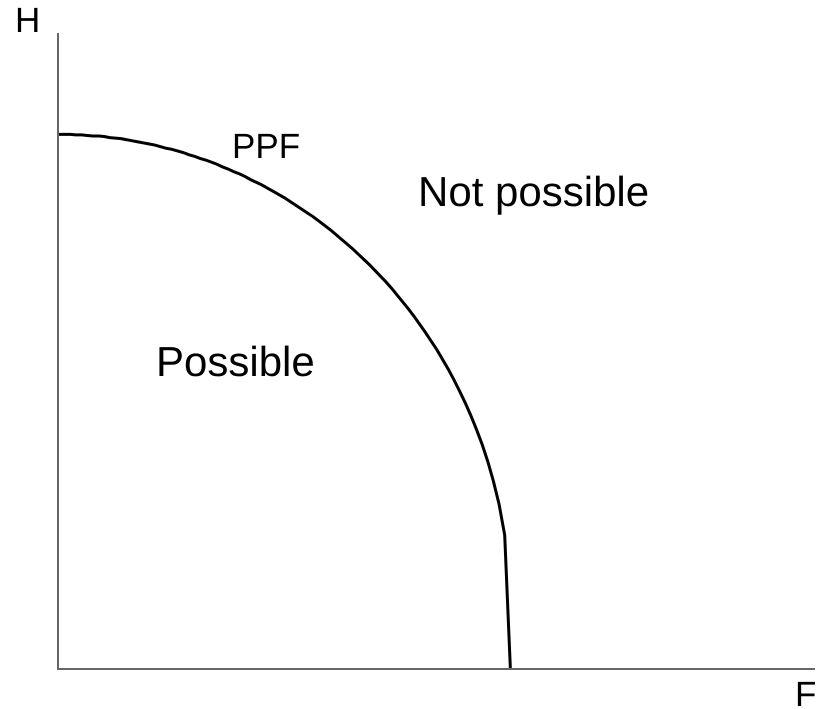 The width and height of the screenshot is (817, 709). What do you see at coordinates (27, 20) in the screenshot?
I see `y-axis-title: H` at bounding box center [27, 20].